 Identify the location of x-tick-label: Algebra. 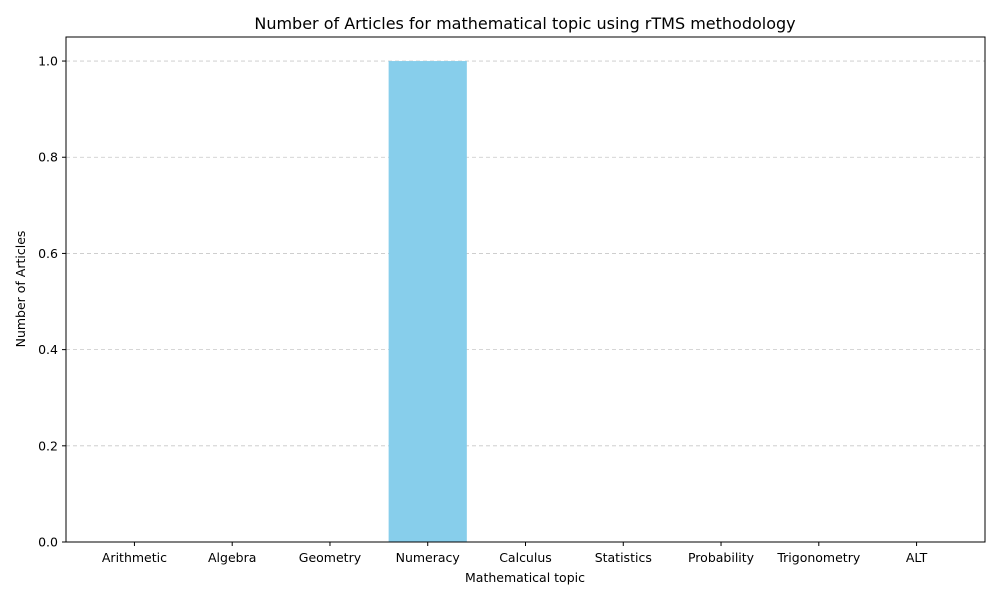
(232, 557).